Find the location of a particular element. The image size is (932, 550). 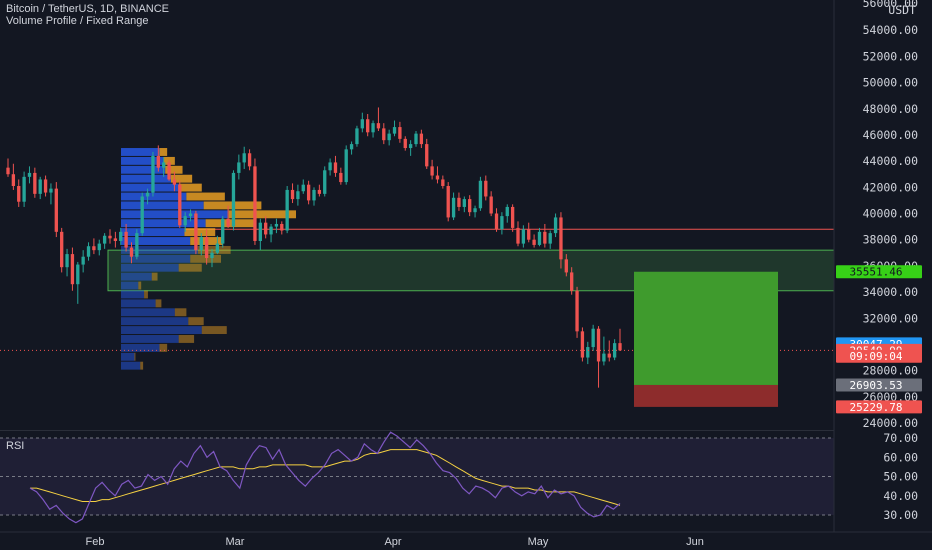

price-tag-stop is located at coordinates (879, 407).